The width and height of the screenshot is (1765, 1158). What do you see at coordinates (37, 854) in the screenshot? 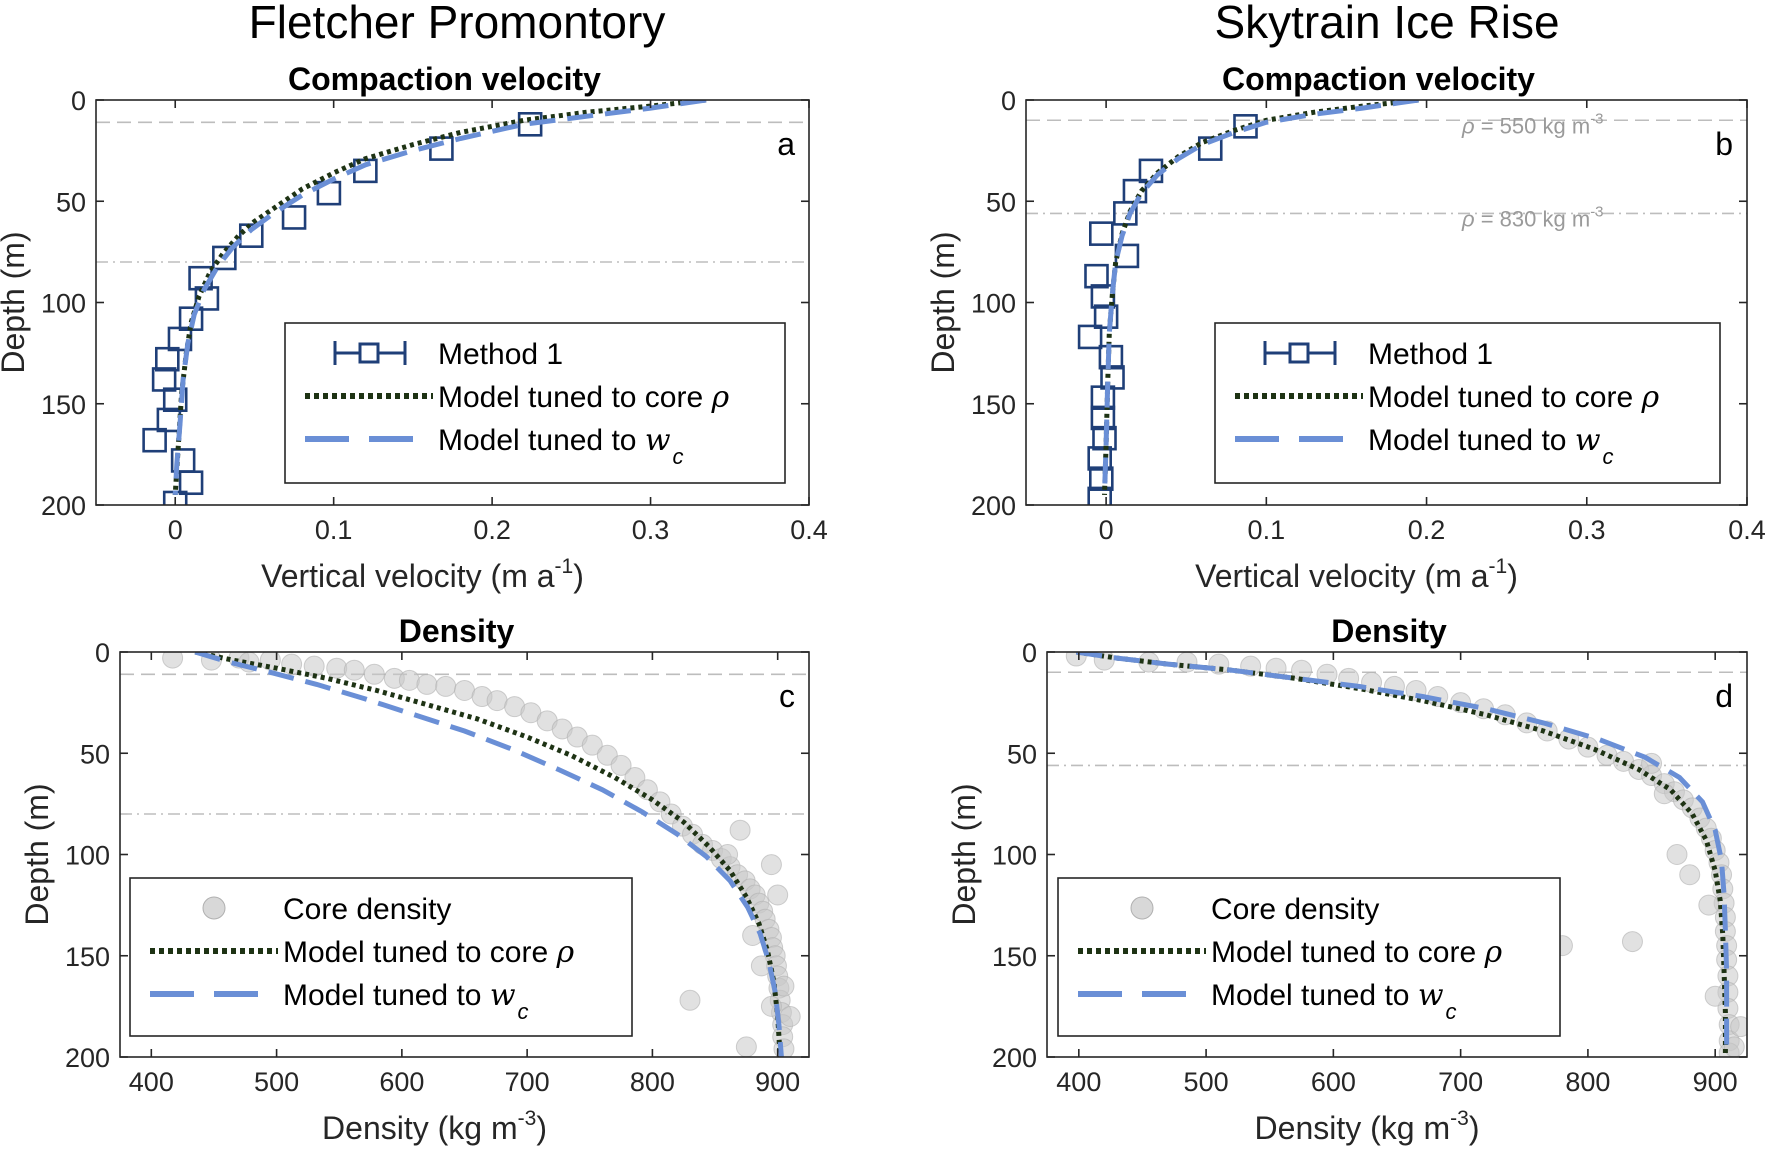
I see `y-axis-label-c: Depth (m)` at bounding box center [37, 854].